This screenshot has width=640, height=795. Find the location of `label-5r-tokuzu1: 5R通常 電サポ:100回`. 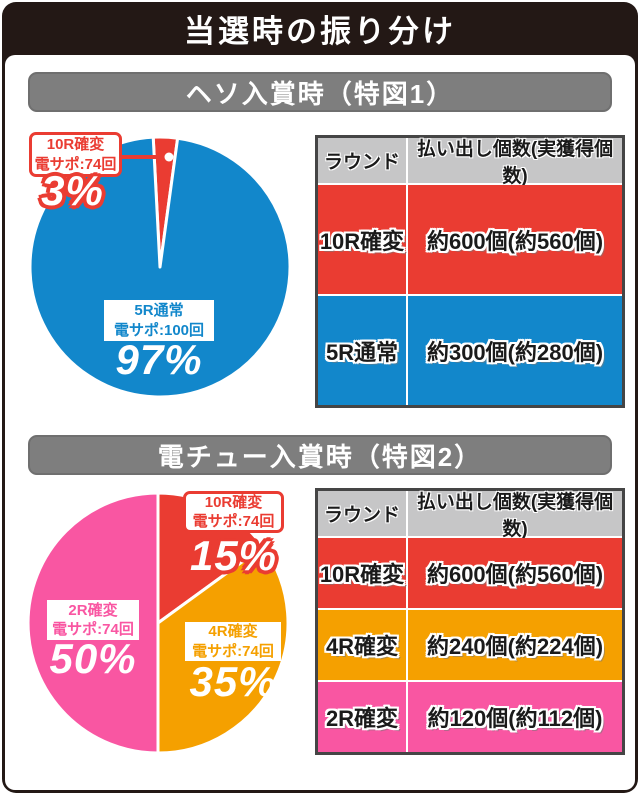

label-5r-tokuzu1: 5R通常 電サポ:100回 is located at coordinates (159, 320).